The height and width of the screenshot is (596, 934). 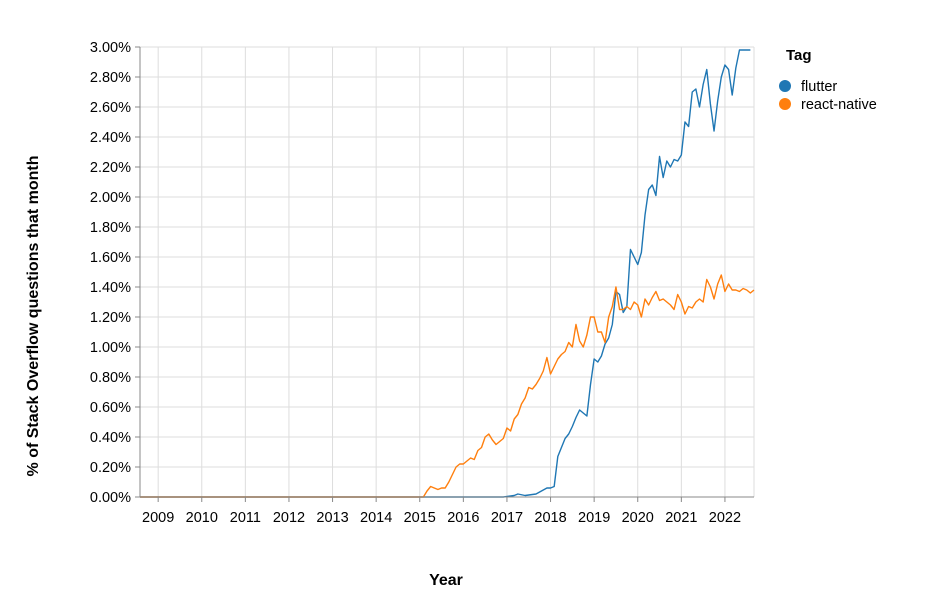 I want to click on x-tick-label: 2018, so click(x=550, y=518).